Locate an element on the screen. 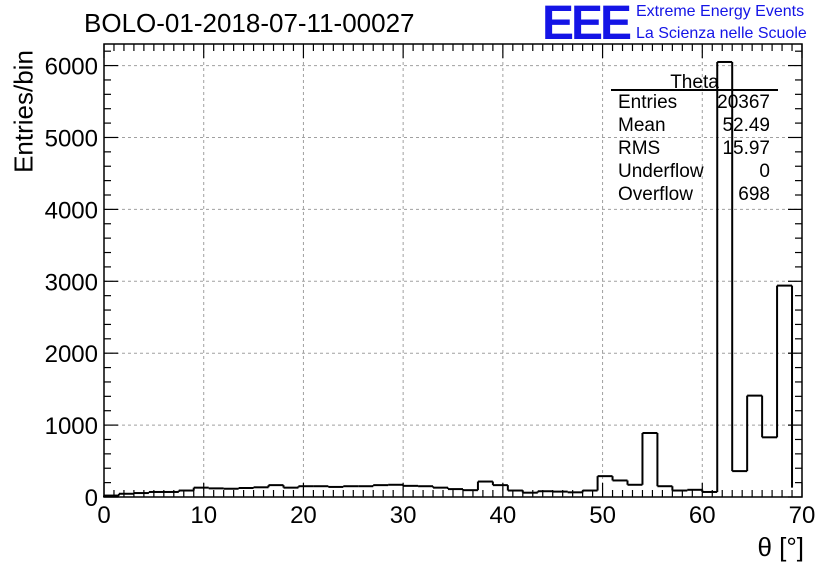 The height and width of the screenshot is (572, 836). stats-value: 15.97 is located at coordinates (746, 148).